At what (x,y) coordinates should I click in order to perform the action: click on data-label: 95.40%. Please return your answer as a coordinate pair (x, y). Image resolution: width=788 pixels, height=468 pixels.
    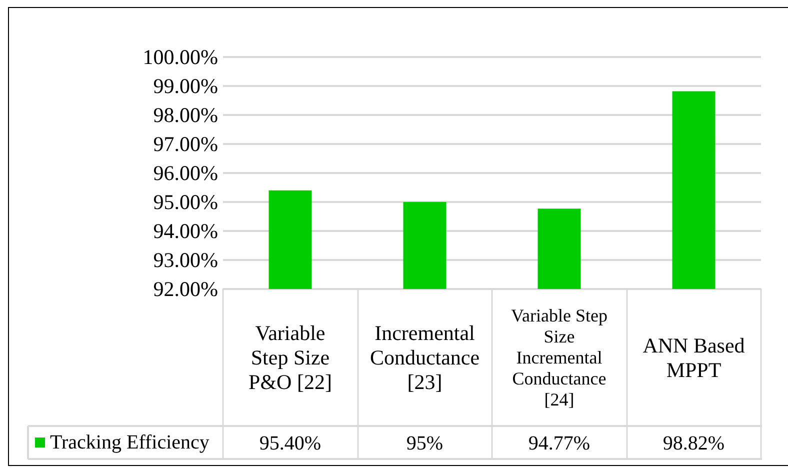
    Looking at the image, I should click on (290, 443).